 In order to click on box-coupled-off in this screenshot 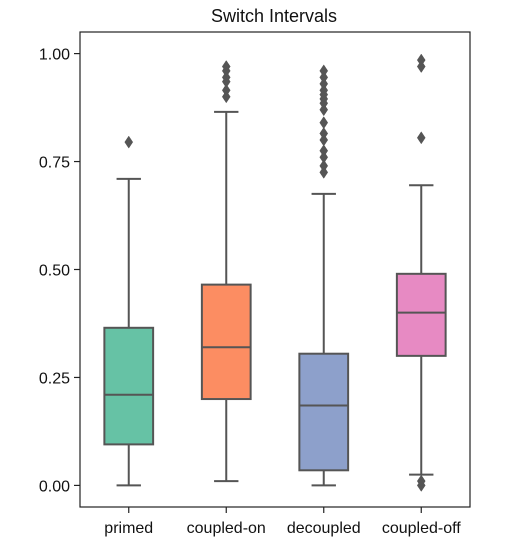, I will do `click(421, 272)`.